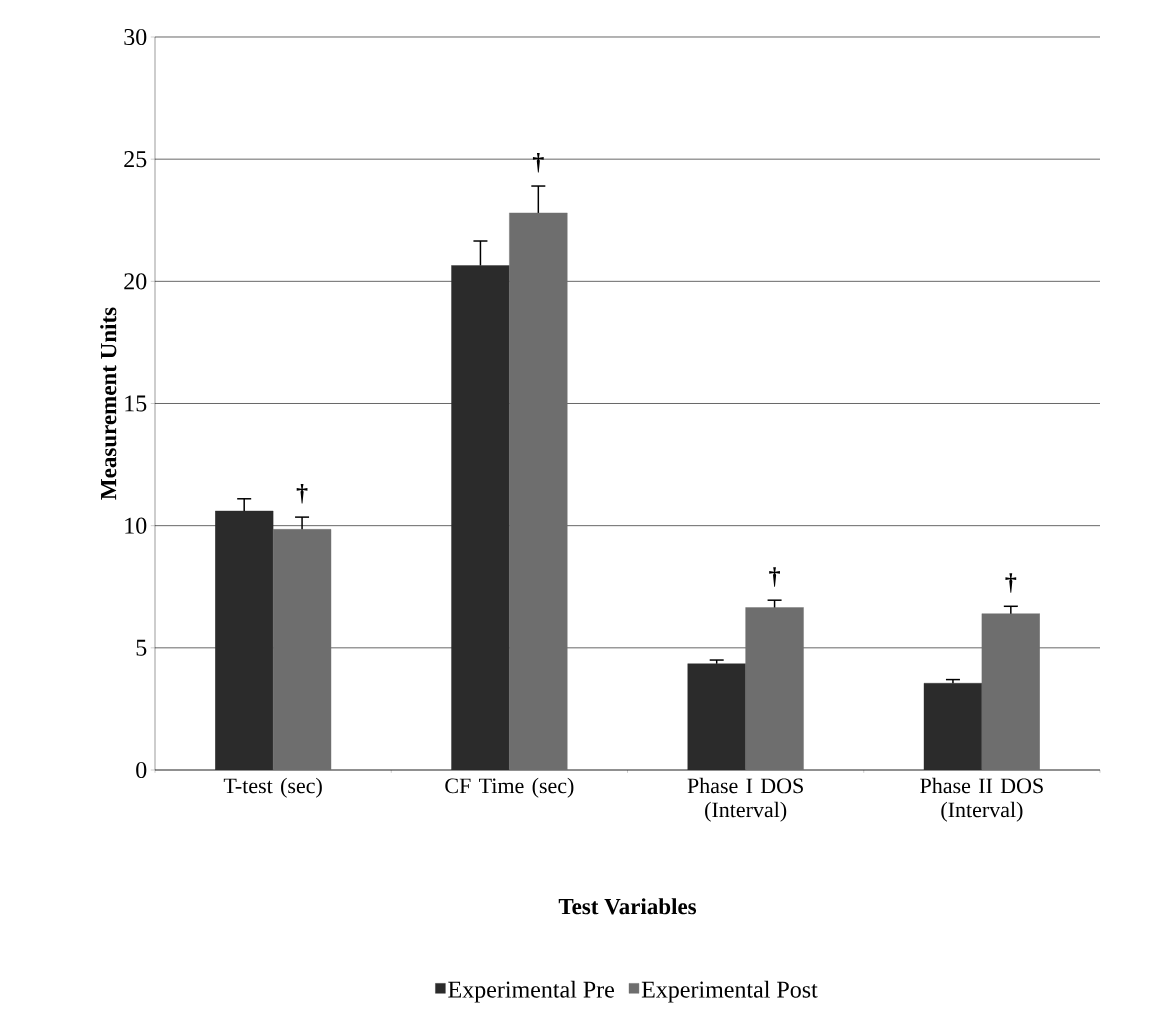 This screenshot has width=1166, height=1027. I want to click on y-tick-label: 20, so click(135, 281).